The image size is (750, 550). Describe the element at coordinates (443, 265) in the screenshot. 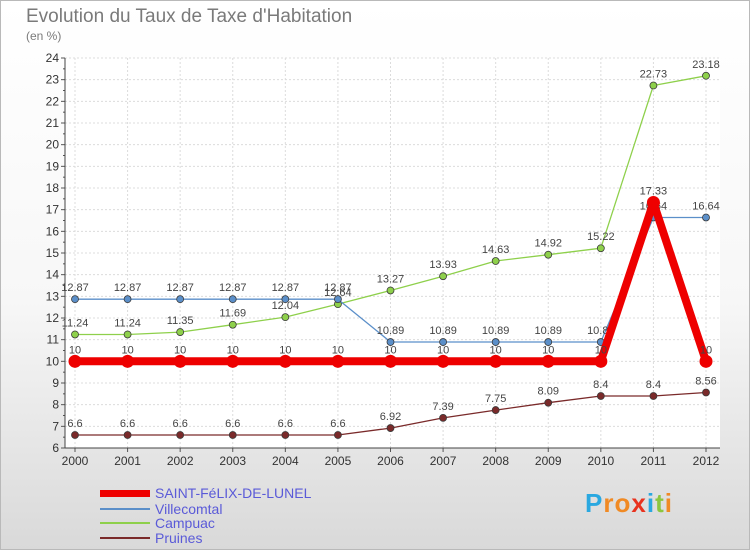

I see `data-label-campuac: 13.93` at that location.